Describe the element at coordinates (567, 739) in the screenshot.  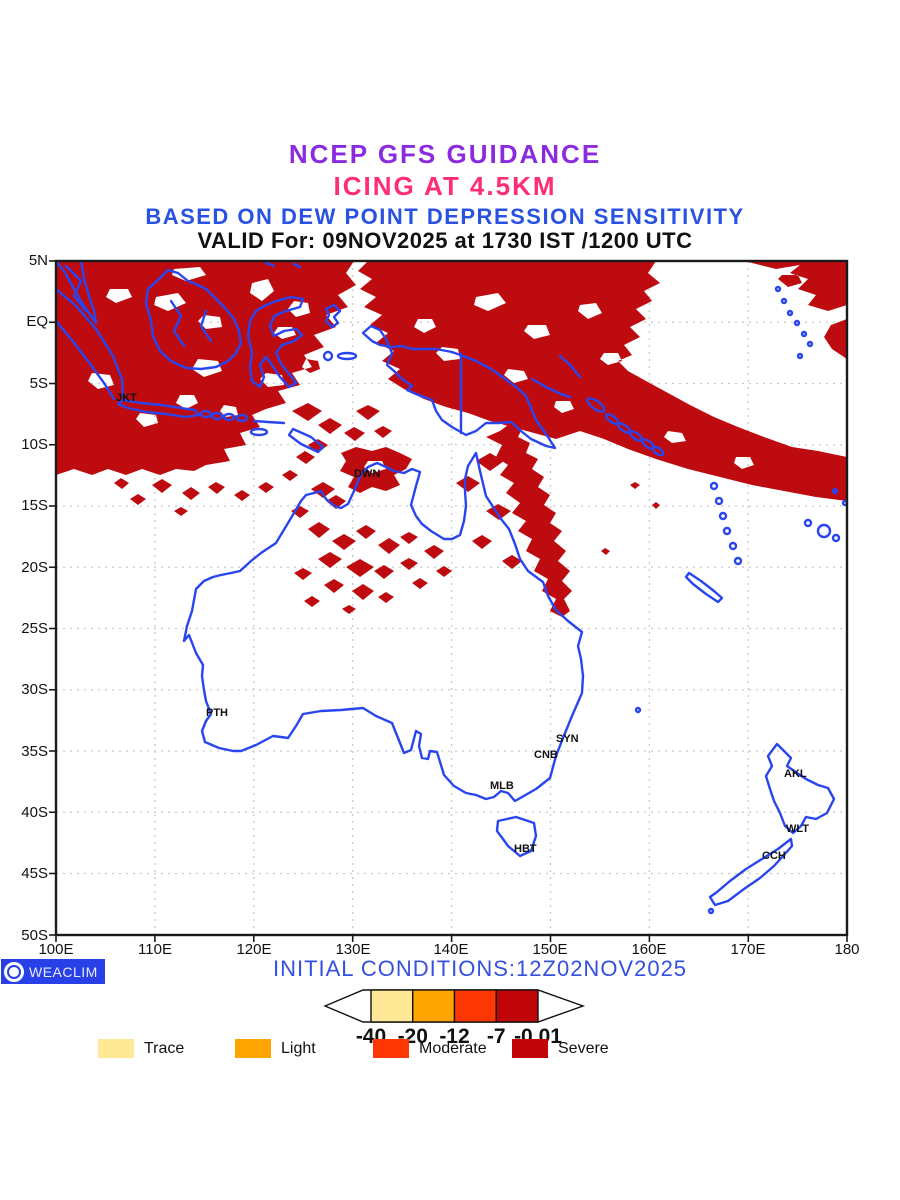
I see `city-label-sydney: SYN` at that location.